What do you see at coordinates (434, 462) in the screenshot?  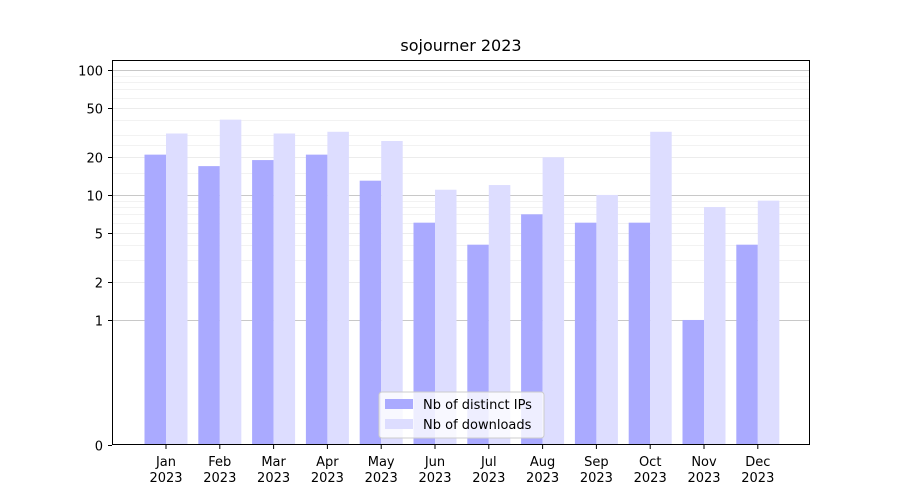 I see `x-tick-label-month: Jun` at bounding box center [434, 462].